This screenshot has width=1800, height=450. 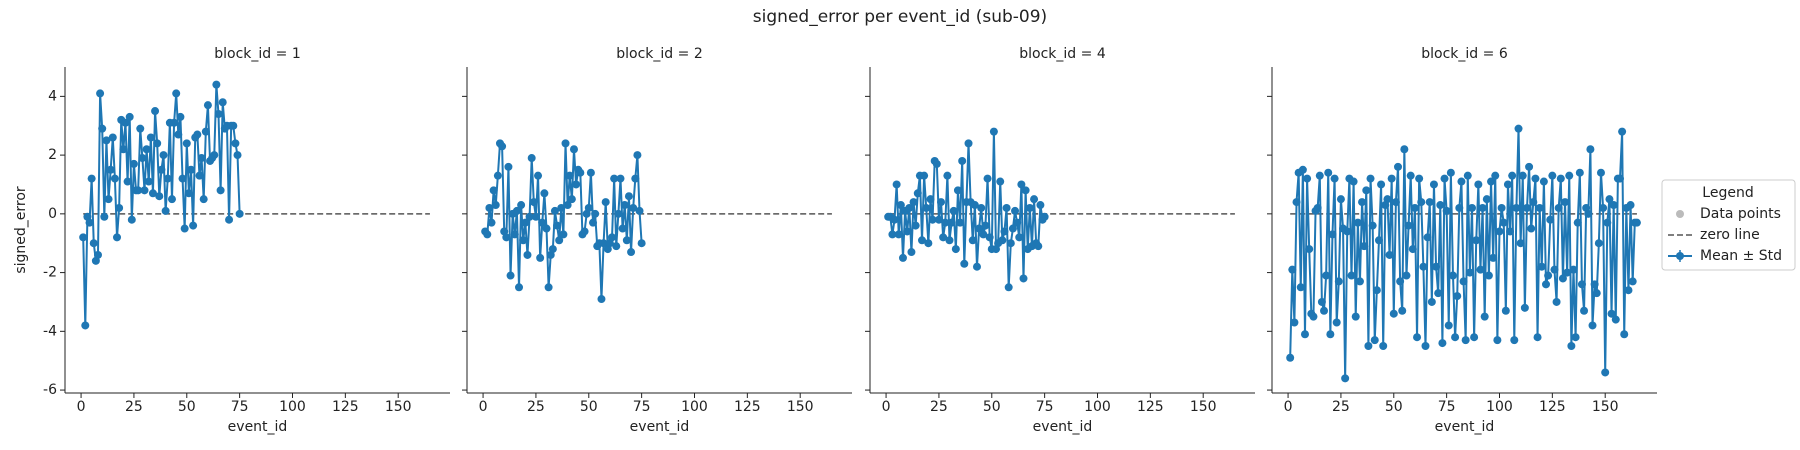 What do you see at coordinates (642, 407) in the screenshot?
I see `x-tick-label: 75` at bounding box center [642, 407].